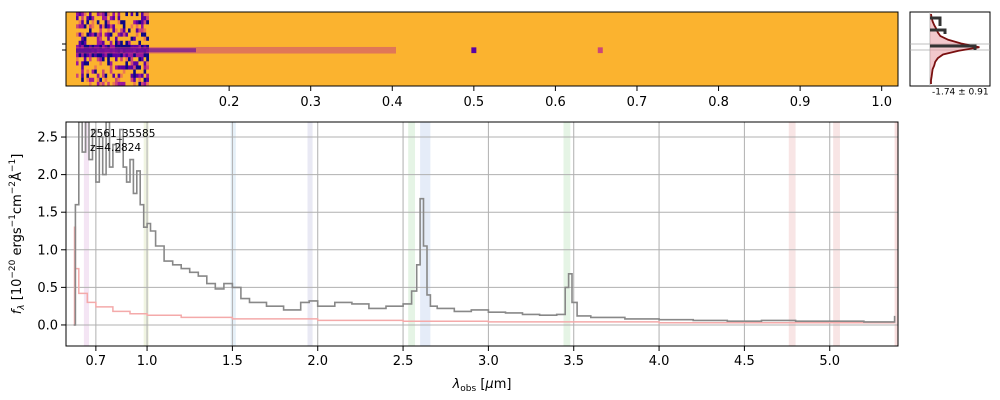 The width and height of the screenshot is (1000, 400). What do you see at coordinates (953, 33) in the screenshot?
I see `profile-data-steps` at bounding box center [953, 33].